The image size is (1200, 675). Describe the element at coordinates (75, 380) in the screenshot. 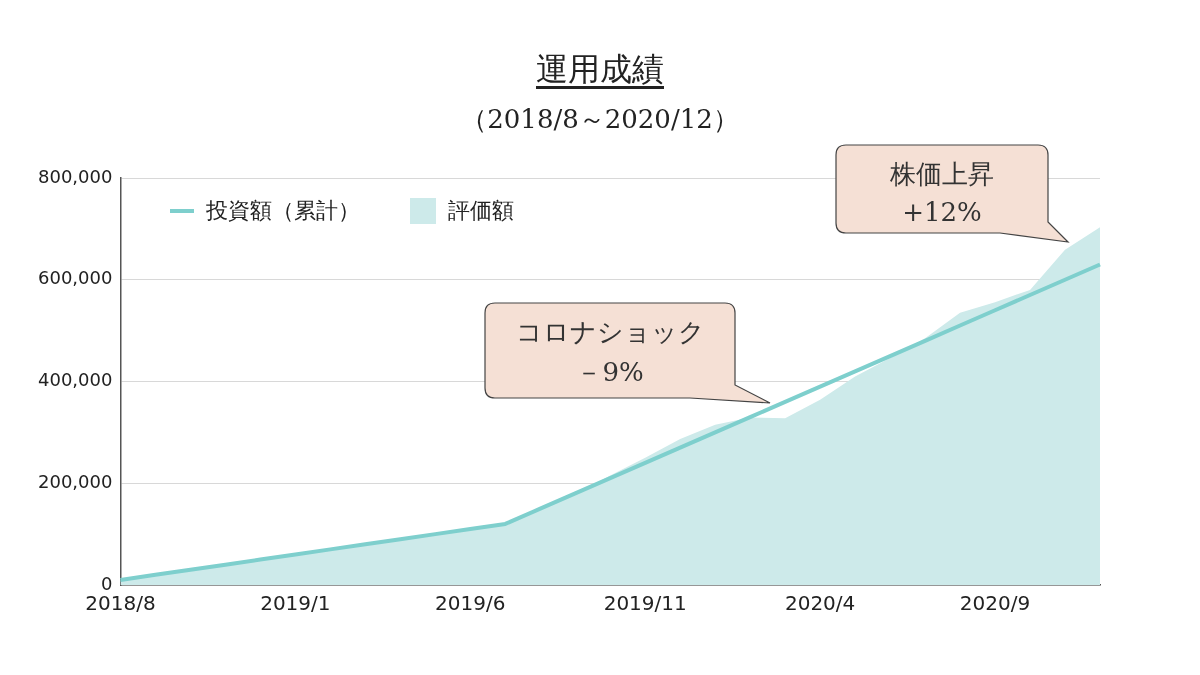

I see `y-tick-label: 400,000` at that location.